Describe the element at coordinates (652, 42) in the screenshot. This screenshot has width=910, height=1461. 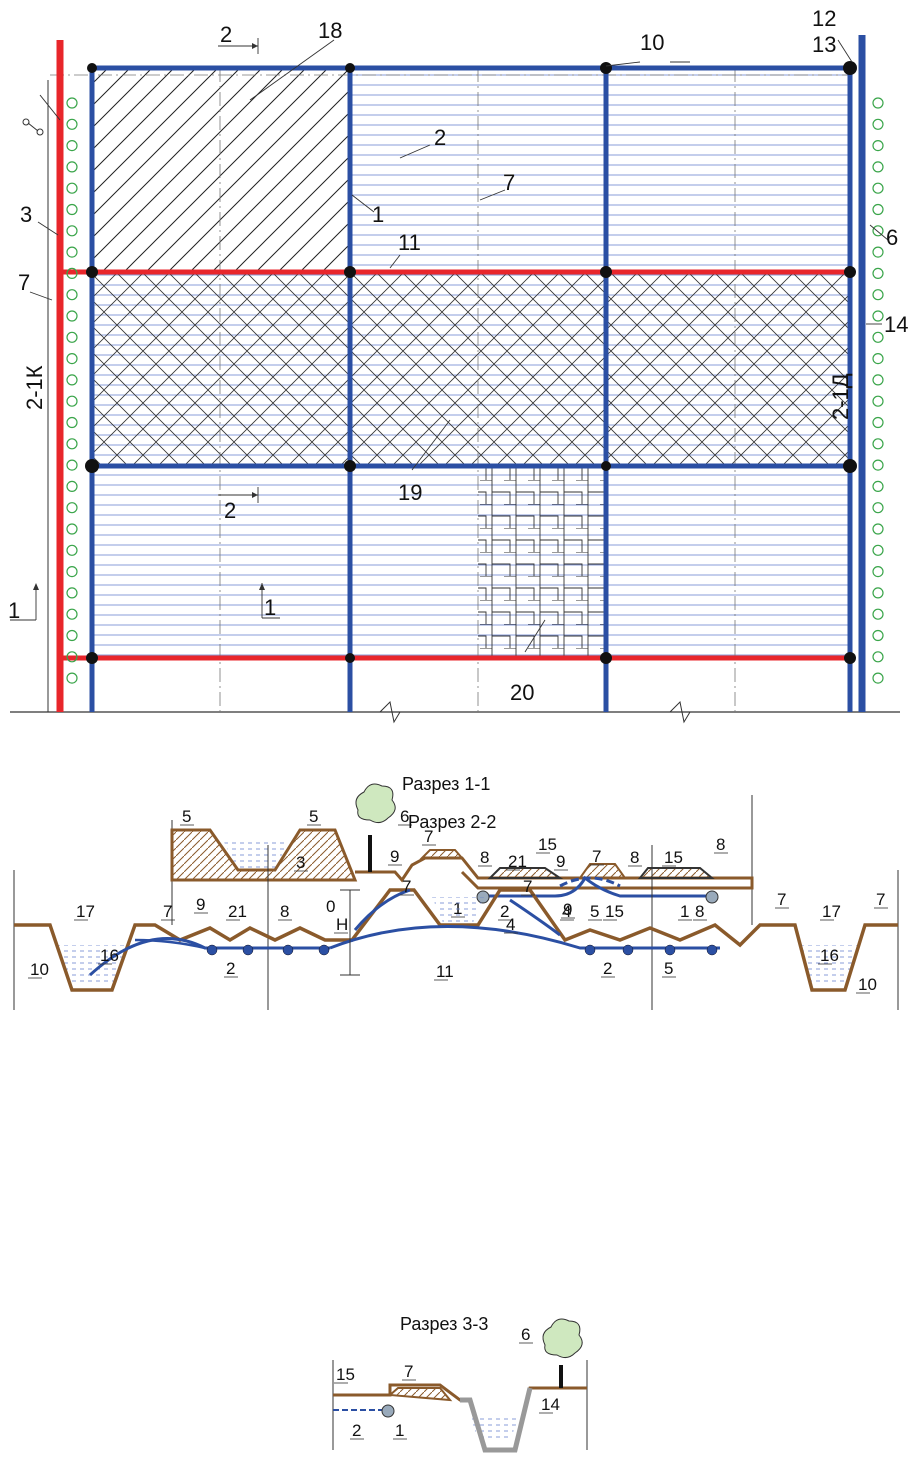
I see `label-10: 10` at that location.